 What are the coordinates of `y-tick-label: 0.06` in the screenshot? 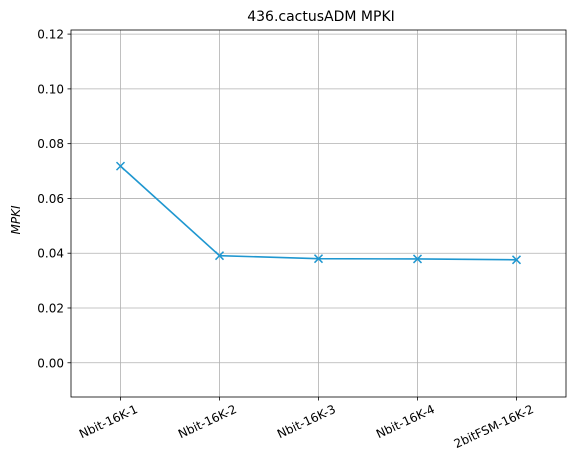 It's located at (50, 199).